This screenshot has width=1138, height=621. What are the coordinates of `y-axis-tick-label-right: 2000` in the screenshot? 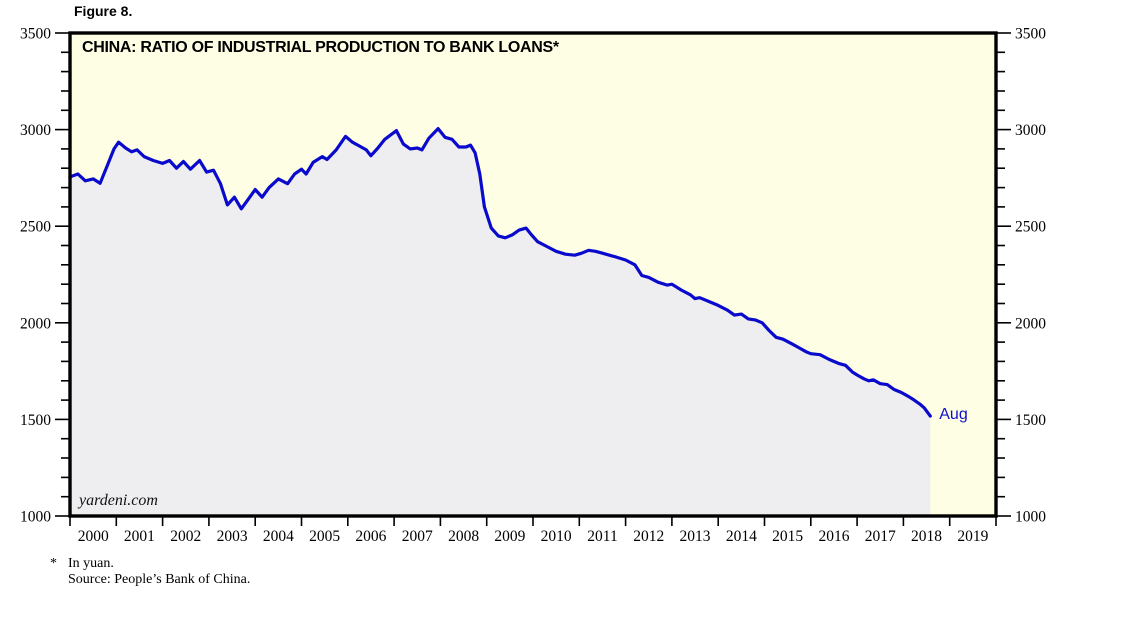 It's located at (1030, 323).